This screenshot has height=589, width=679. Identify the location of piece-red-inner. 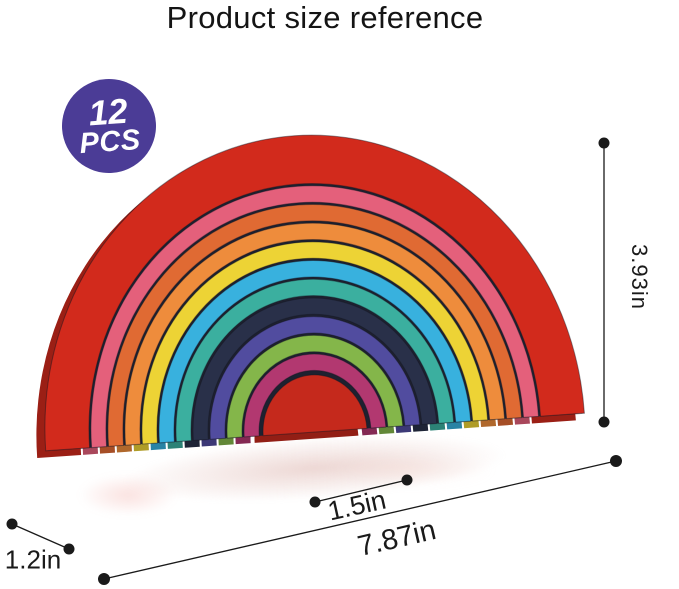
(315, 405).